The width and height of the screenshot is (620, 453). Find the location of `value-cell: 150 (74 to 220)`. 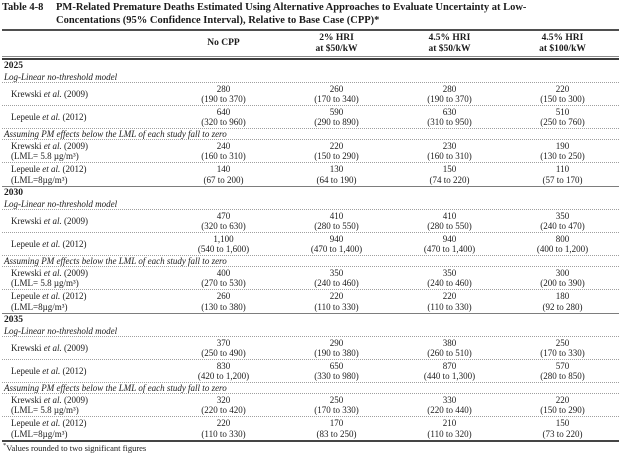

value-cell: 150 (74 to 220) is located at coordinates (449, 174).